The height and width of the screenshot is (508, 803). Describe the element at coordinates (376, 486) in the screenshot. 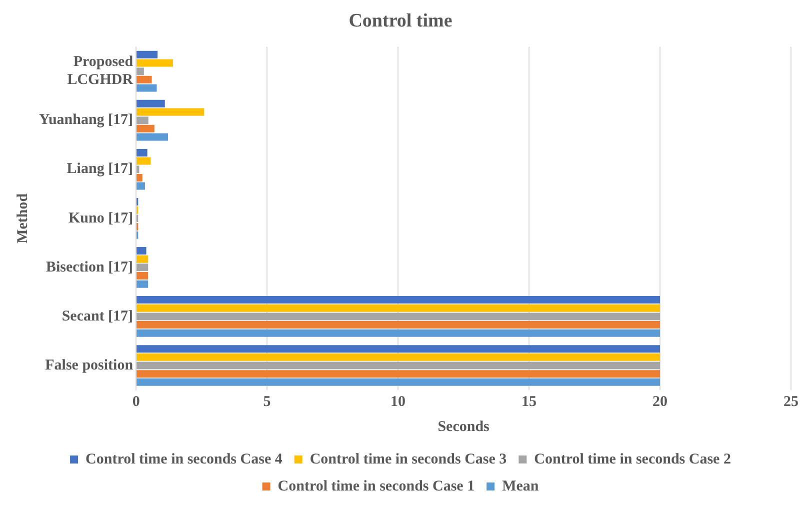

I see `legend-label: Control time in seconds Case 1` at that location.